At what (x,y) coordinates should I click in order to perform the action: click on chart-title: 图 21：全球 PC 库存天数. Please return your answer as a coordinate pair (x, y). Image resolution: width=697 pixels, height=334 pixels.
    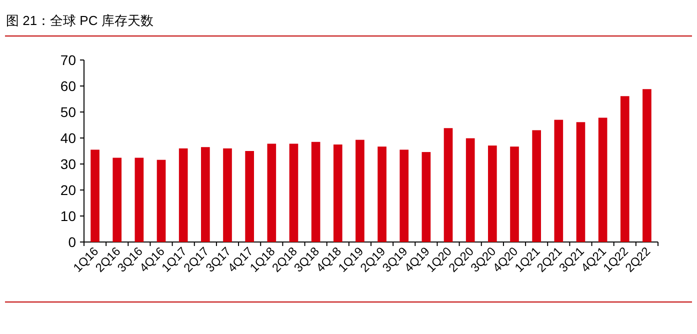
    Looking at the image, I should click on (80, 20).